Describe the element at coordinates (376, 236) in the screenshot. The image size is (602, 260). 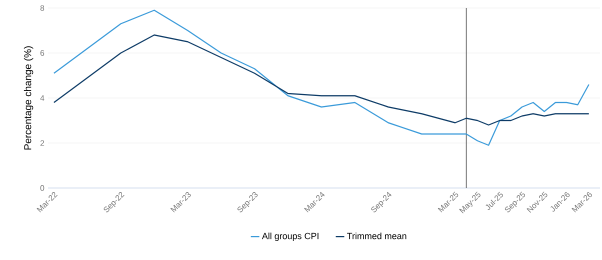
I see `legend-label: Trimmed mean` at that location.